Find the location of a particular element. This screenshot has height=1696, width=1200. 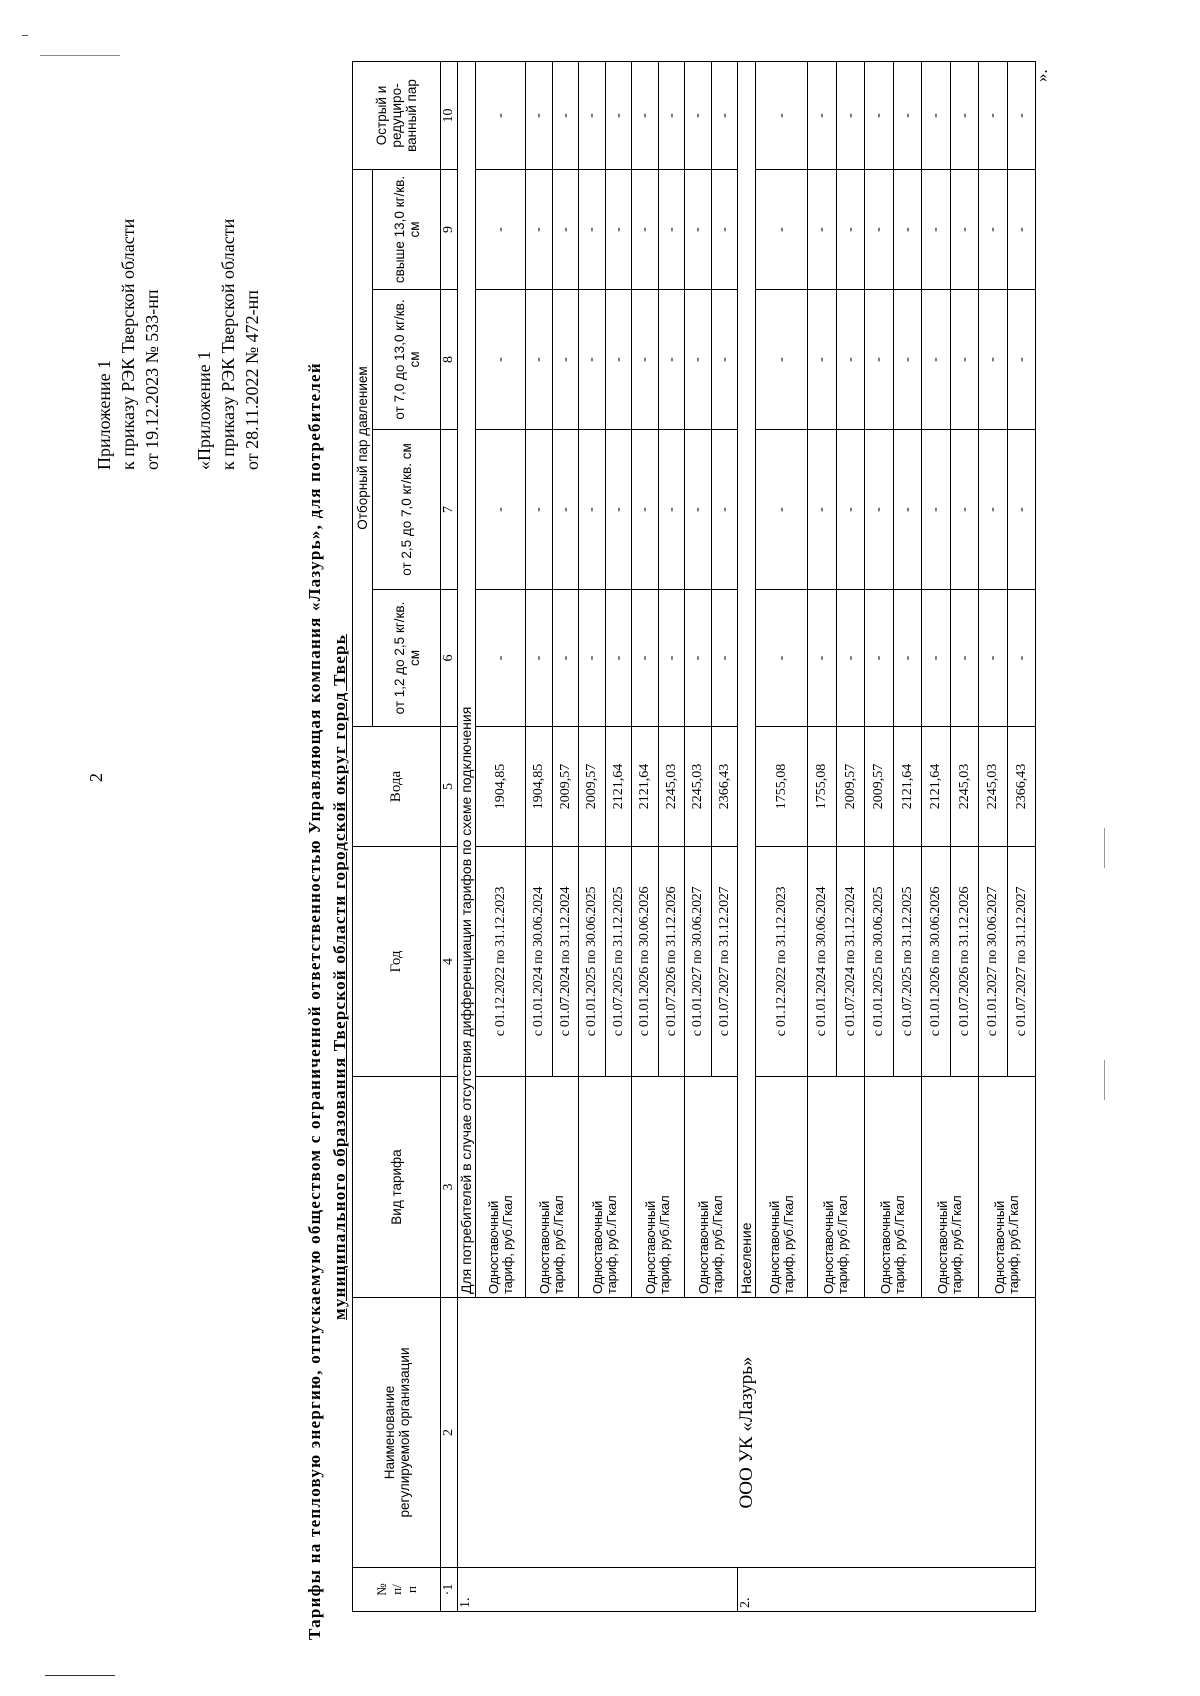

annex-line: Приложение 1 is located at coordinates (104, 414).